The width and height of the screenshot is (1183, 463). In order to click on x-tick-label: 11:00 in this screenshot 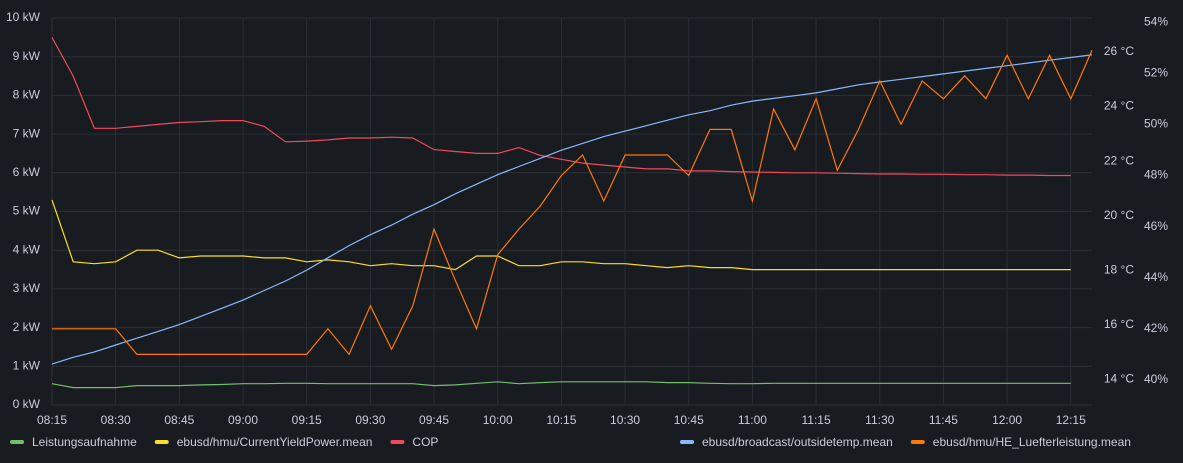, I will do `click(752, 420)`.